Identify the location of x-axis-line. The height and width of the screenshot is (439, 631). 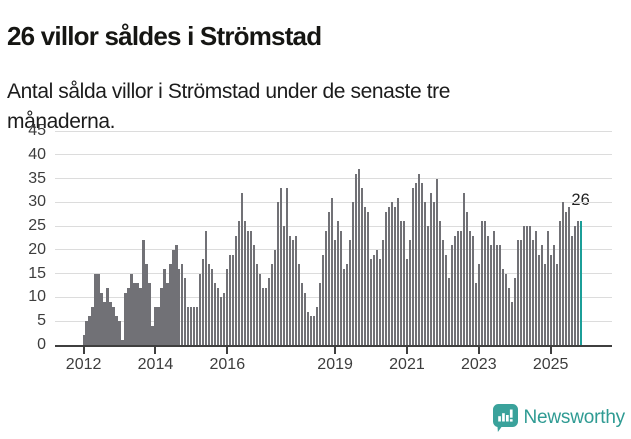
(333, 346).